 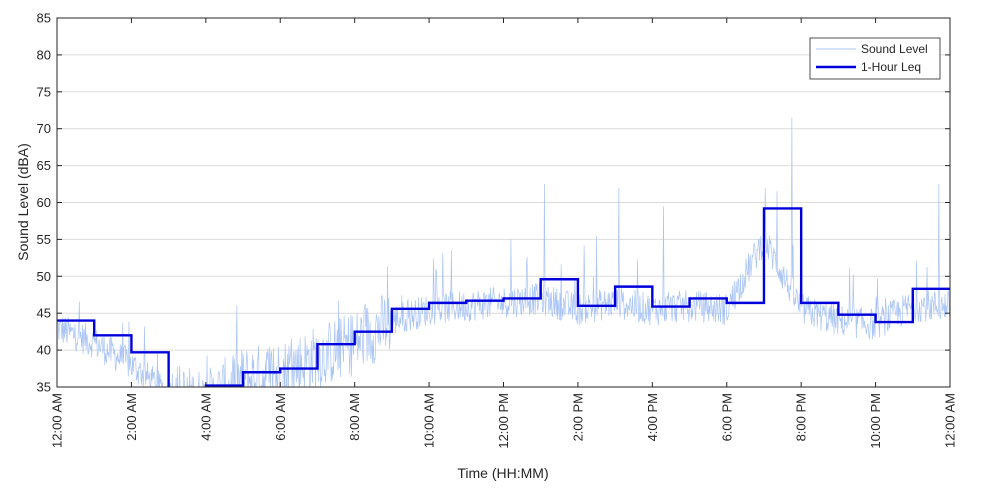 What do you see at coordinates (801, 417) in the screenshot?
I see `x-tick-label: 8:00 PM` at bounding box center [801, 417].